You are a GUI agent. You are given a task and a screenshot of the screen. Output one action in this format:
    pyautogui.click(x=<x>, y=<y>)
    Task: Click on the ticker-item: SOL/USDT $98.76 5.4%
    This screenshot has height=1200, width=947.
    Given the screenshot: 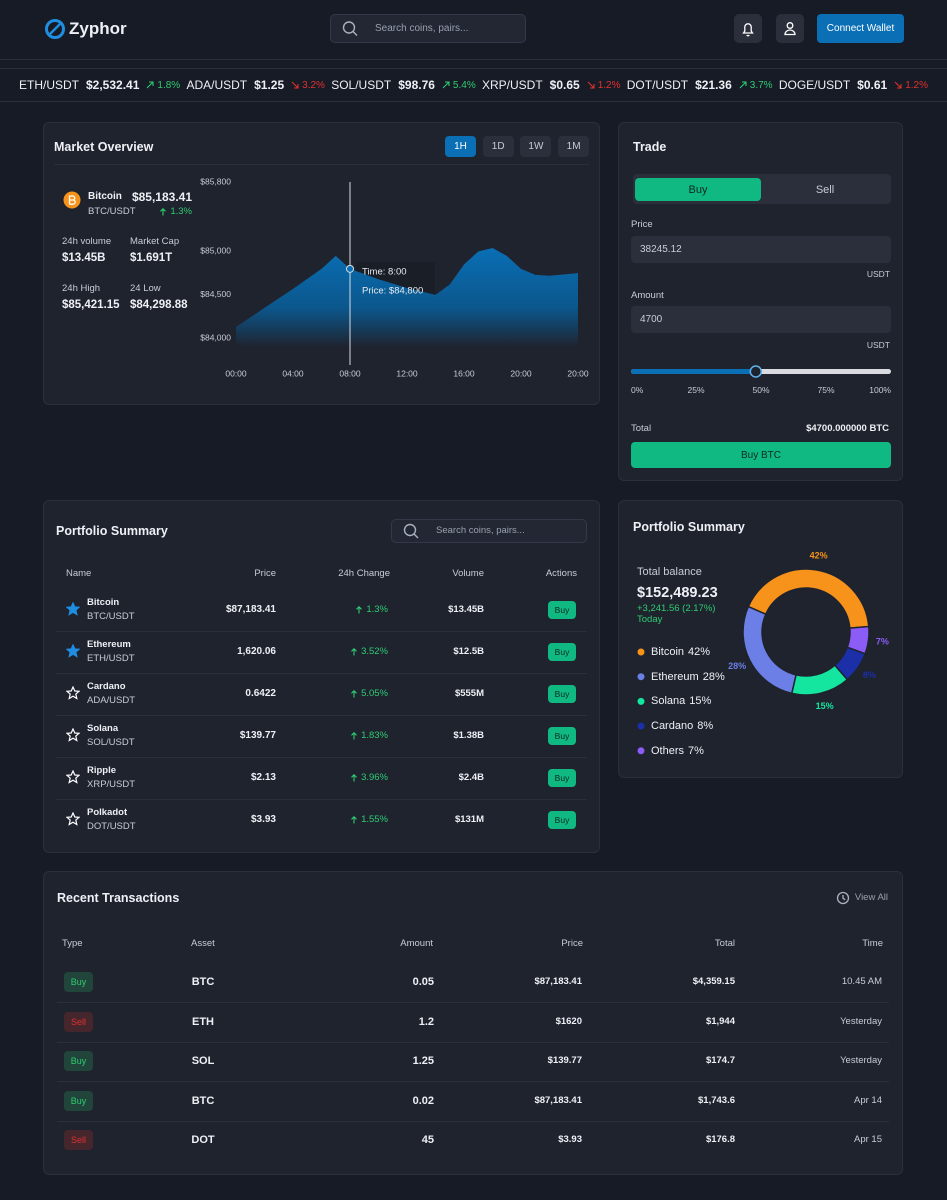 What is the action you would take?
    pyautogui.click(x=403, y=85)
    